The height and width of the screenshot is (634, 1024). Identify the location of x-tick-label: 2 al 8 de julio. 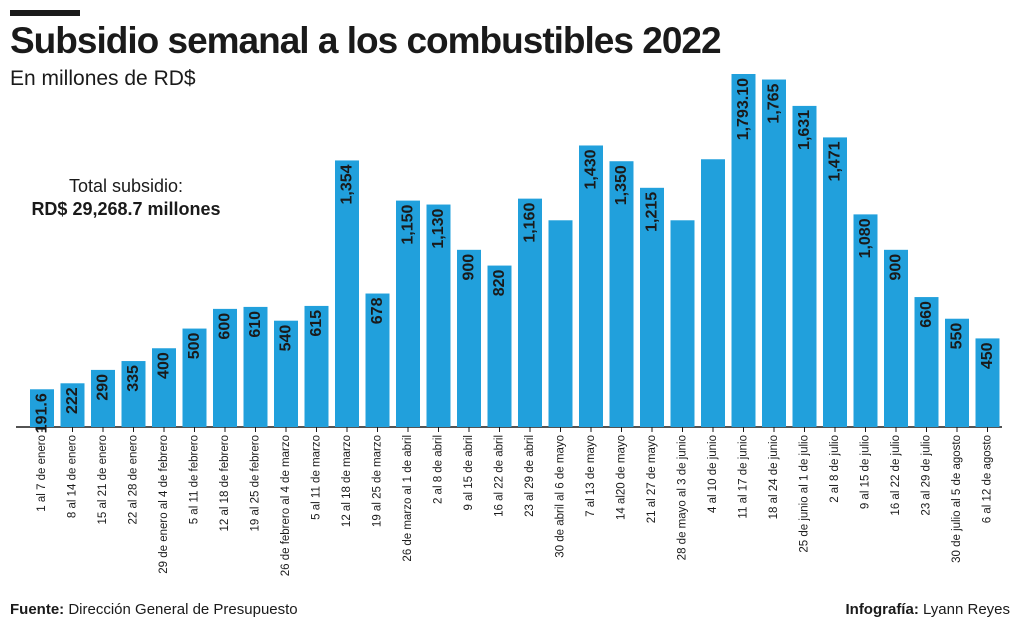
(835, 469).